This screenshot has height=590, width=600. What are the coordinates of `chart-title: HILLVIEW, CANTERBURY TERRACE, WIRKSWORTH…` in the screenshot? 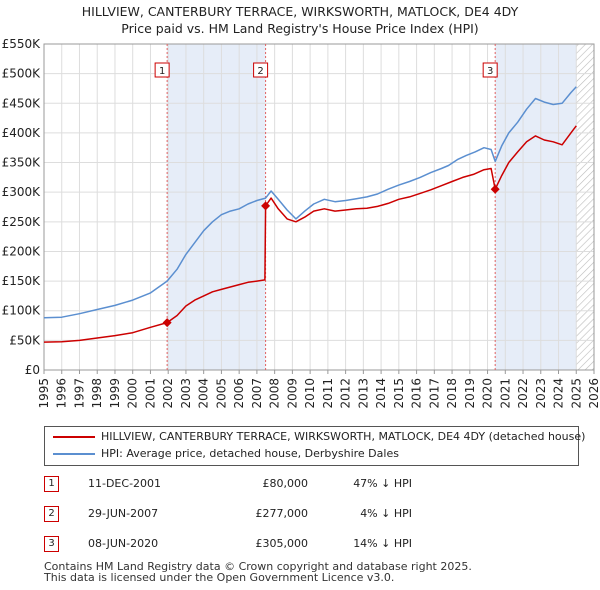 It's located at (300, 20).